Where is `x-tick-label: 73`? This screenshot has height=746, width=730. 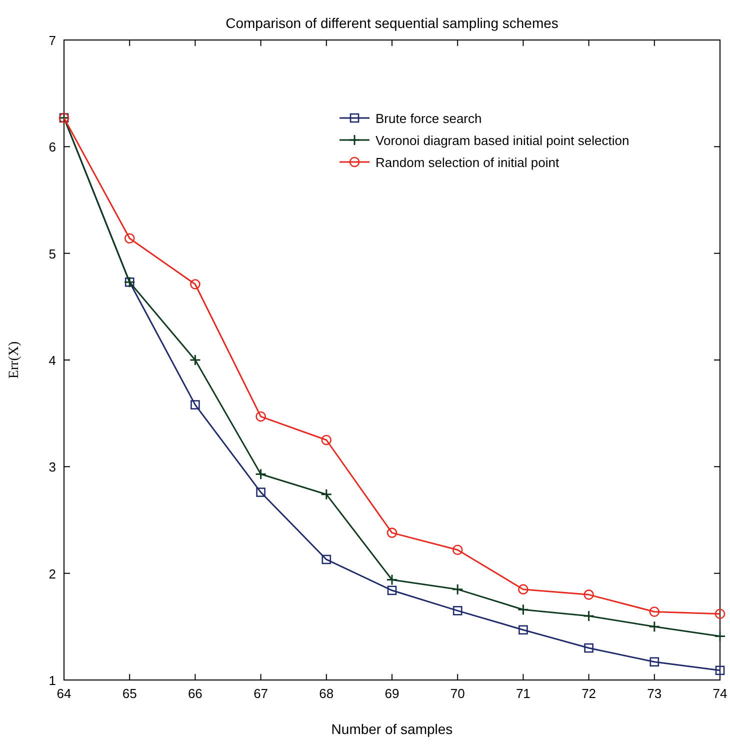
x-tick-label: 73 is located at coordinates (654, 693).